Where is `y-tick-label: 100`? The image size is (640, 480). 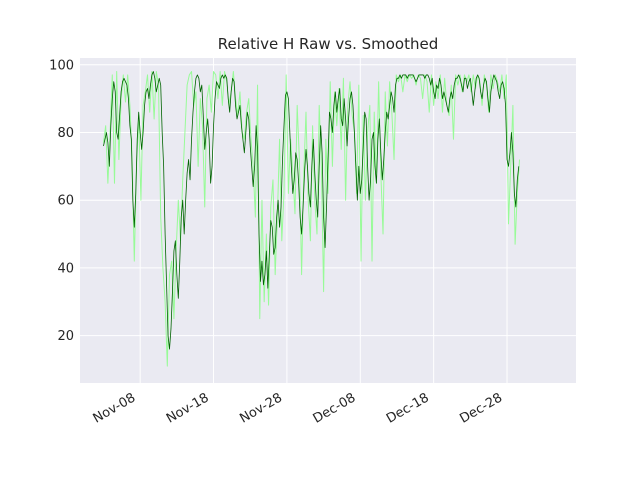 y-tick-label: 100 is located at coordinates (61, 65).